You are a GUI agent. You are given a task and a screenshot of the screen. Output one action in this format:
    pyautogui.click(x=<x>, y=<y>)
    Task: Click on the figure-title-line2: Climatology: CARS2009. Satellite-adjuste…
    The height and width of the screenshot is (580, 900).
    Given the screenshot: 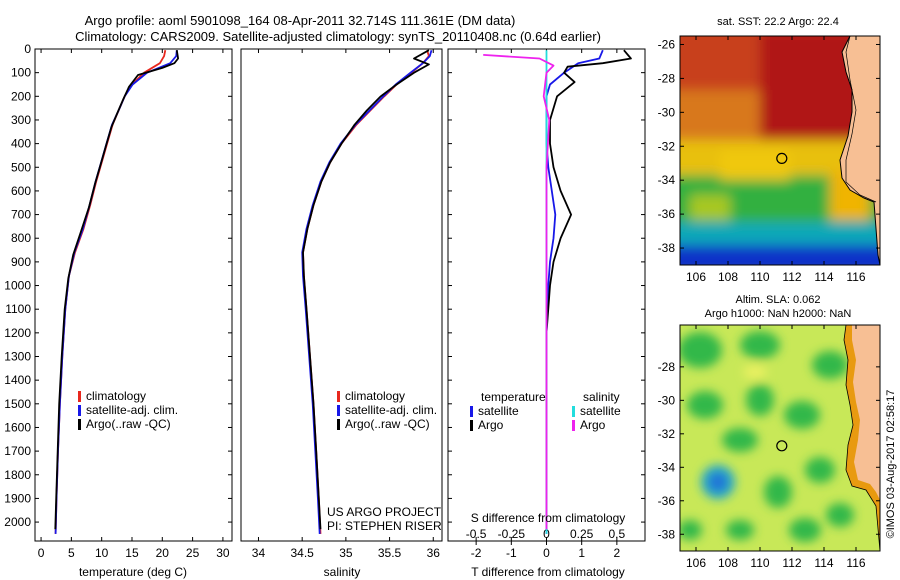 What is the action you would take?
    pyautogui.click(x=338, y=36)
    